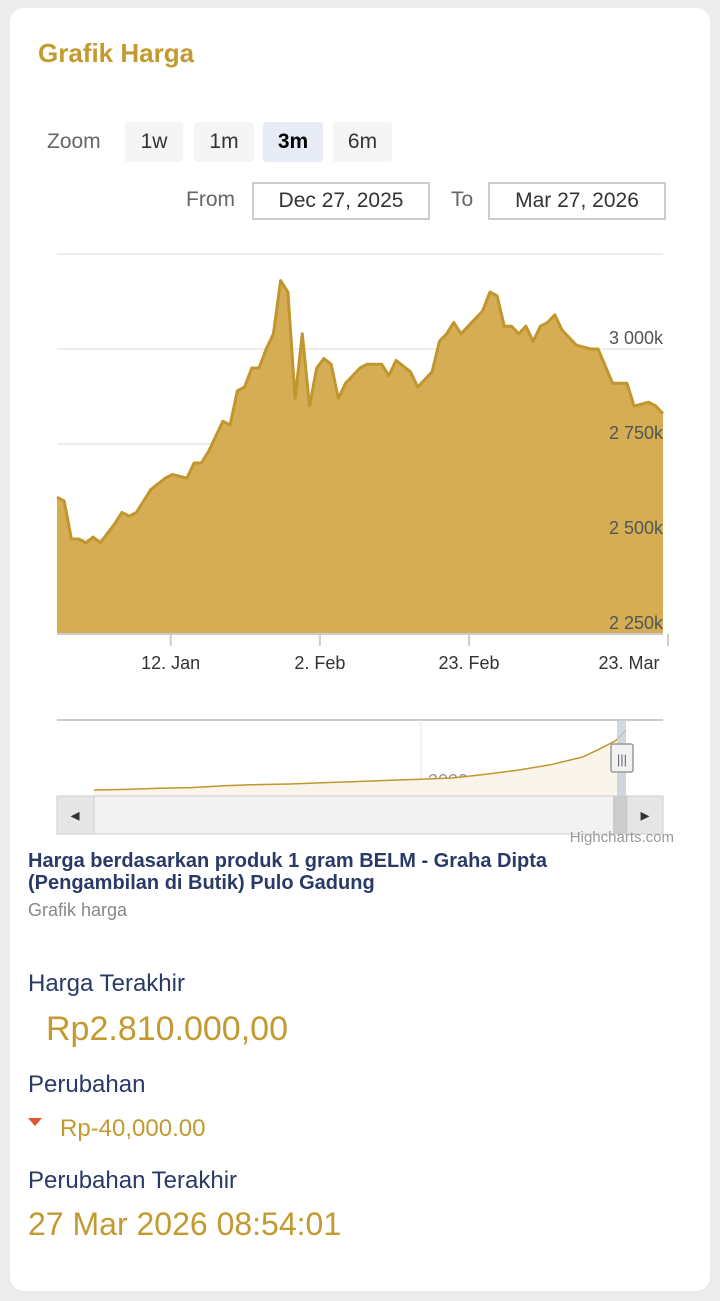  Describe the element at coordinates (469, 663) in the screenshot. I see `x-tick-label-2: 23. Feb` at that location.